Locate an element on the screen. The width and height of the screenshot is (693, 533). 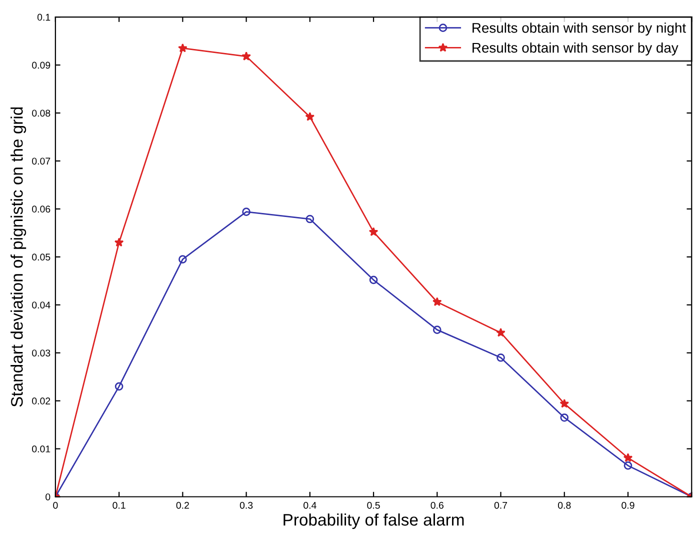
x-tick-label: 0.5 is located at coordinates (373, 505).